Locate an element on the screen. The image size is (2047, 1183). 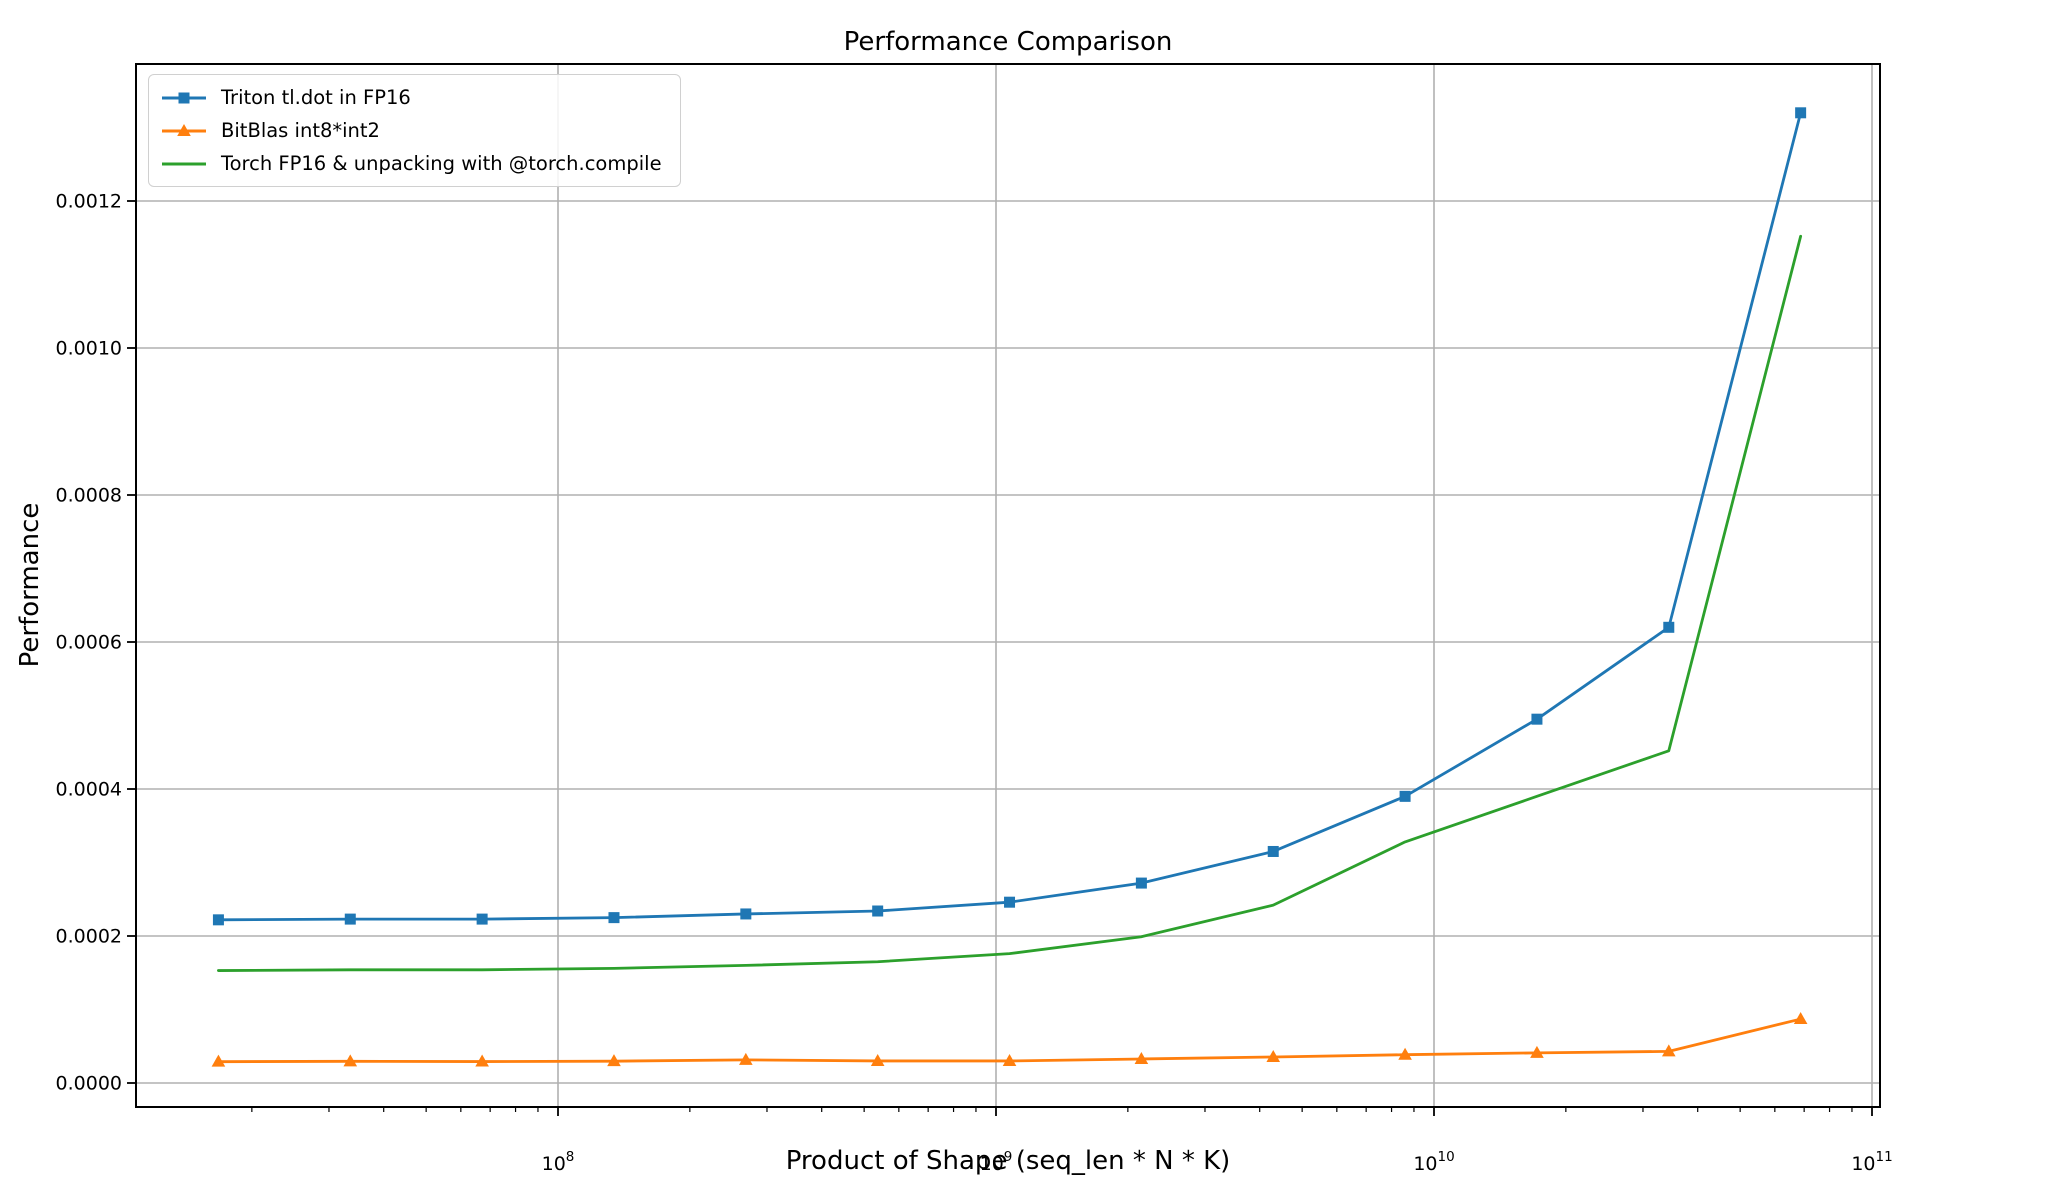
legend-swatch-triangle-line-icon is located at coordinates (184, 129).